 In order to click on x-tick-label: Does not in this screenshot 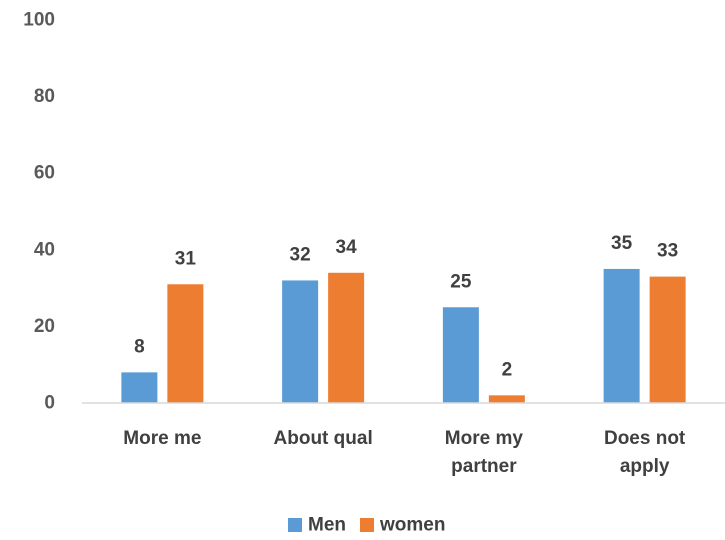, I will do `click(645, 438)`.